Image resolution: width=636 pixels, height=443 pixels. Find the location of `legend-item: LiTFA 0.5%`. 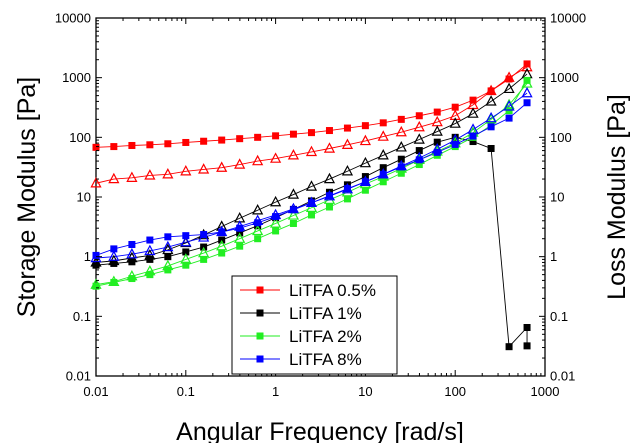

legend-item: LiTFA 0.5% is located at coordinates (308, 290).